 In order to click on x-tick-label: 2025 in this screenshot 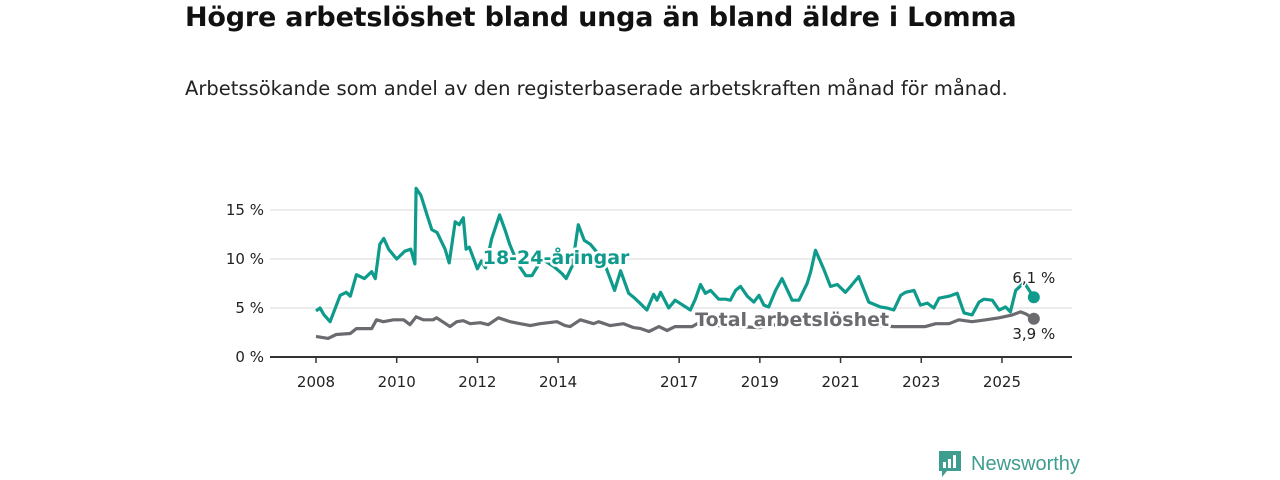, I will do `click(1002, 382)`.